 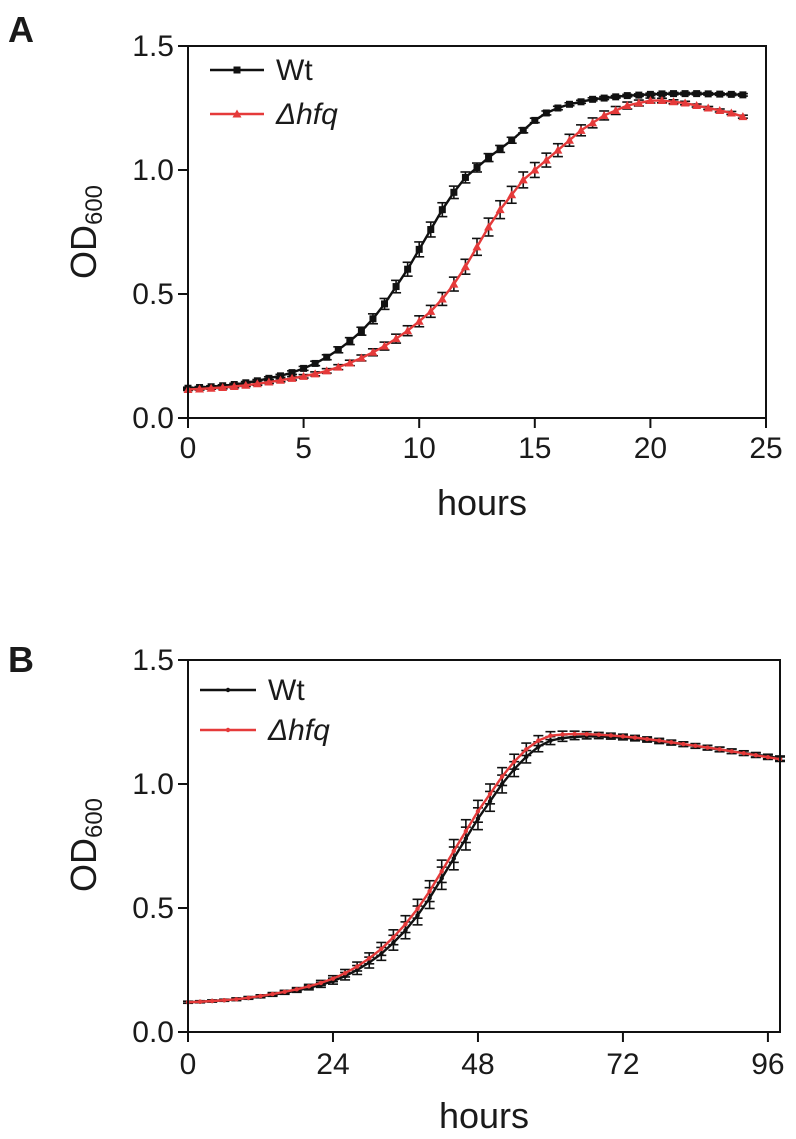 What do you see at coordinates (94, 205) in the screenshot?
I see `panel-a-yaxis-title-sub: 600` at bounding box center [94, 205].